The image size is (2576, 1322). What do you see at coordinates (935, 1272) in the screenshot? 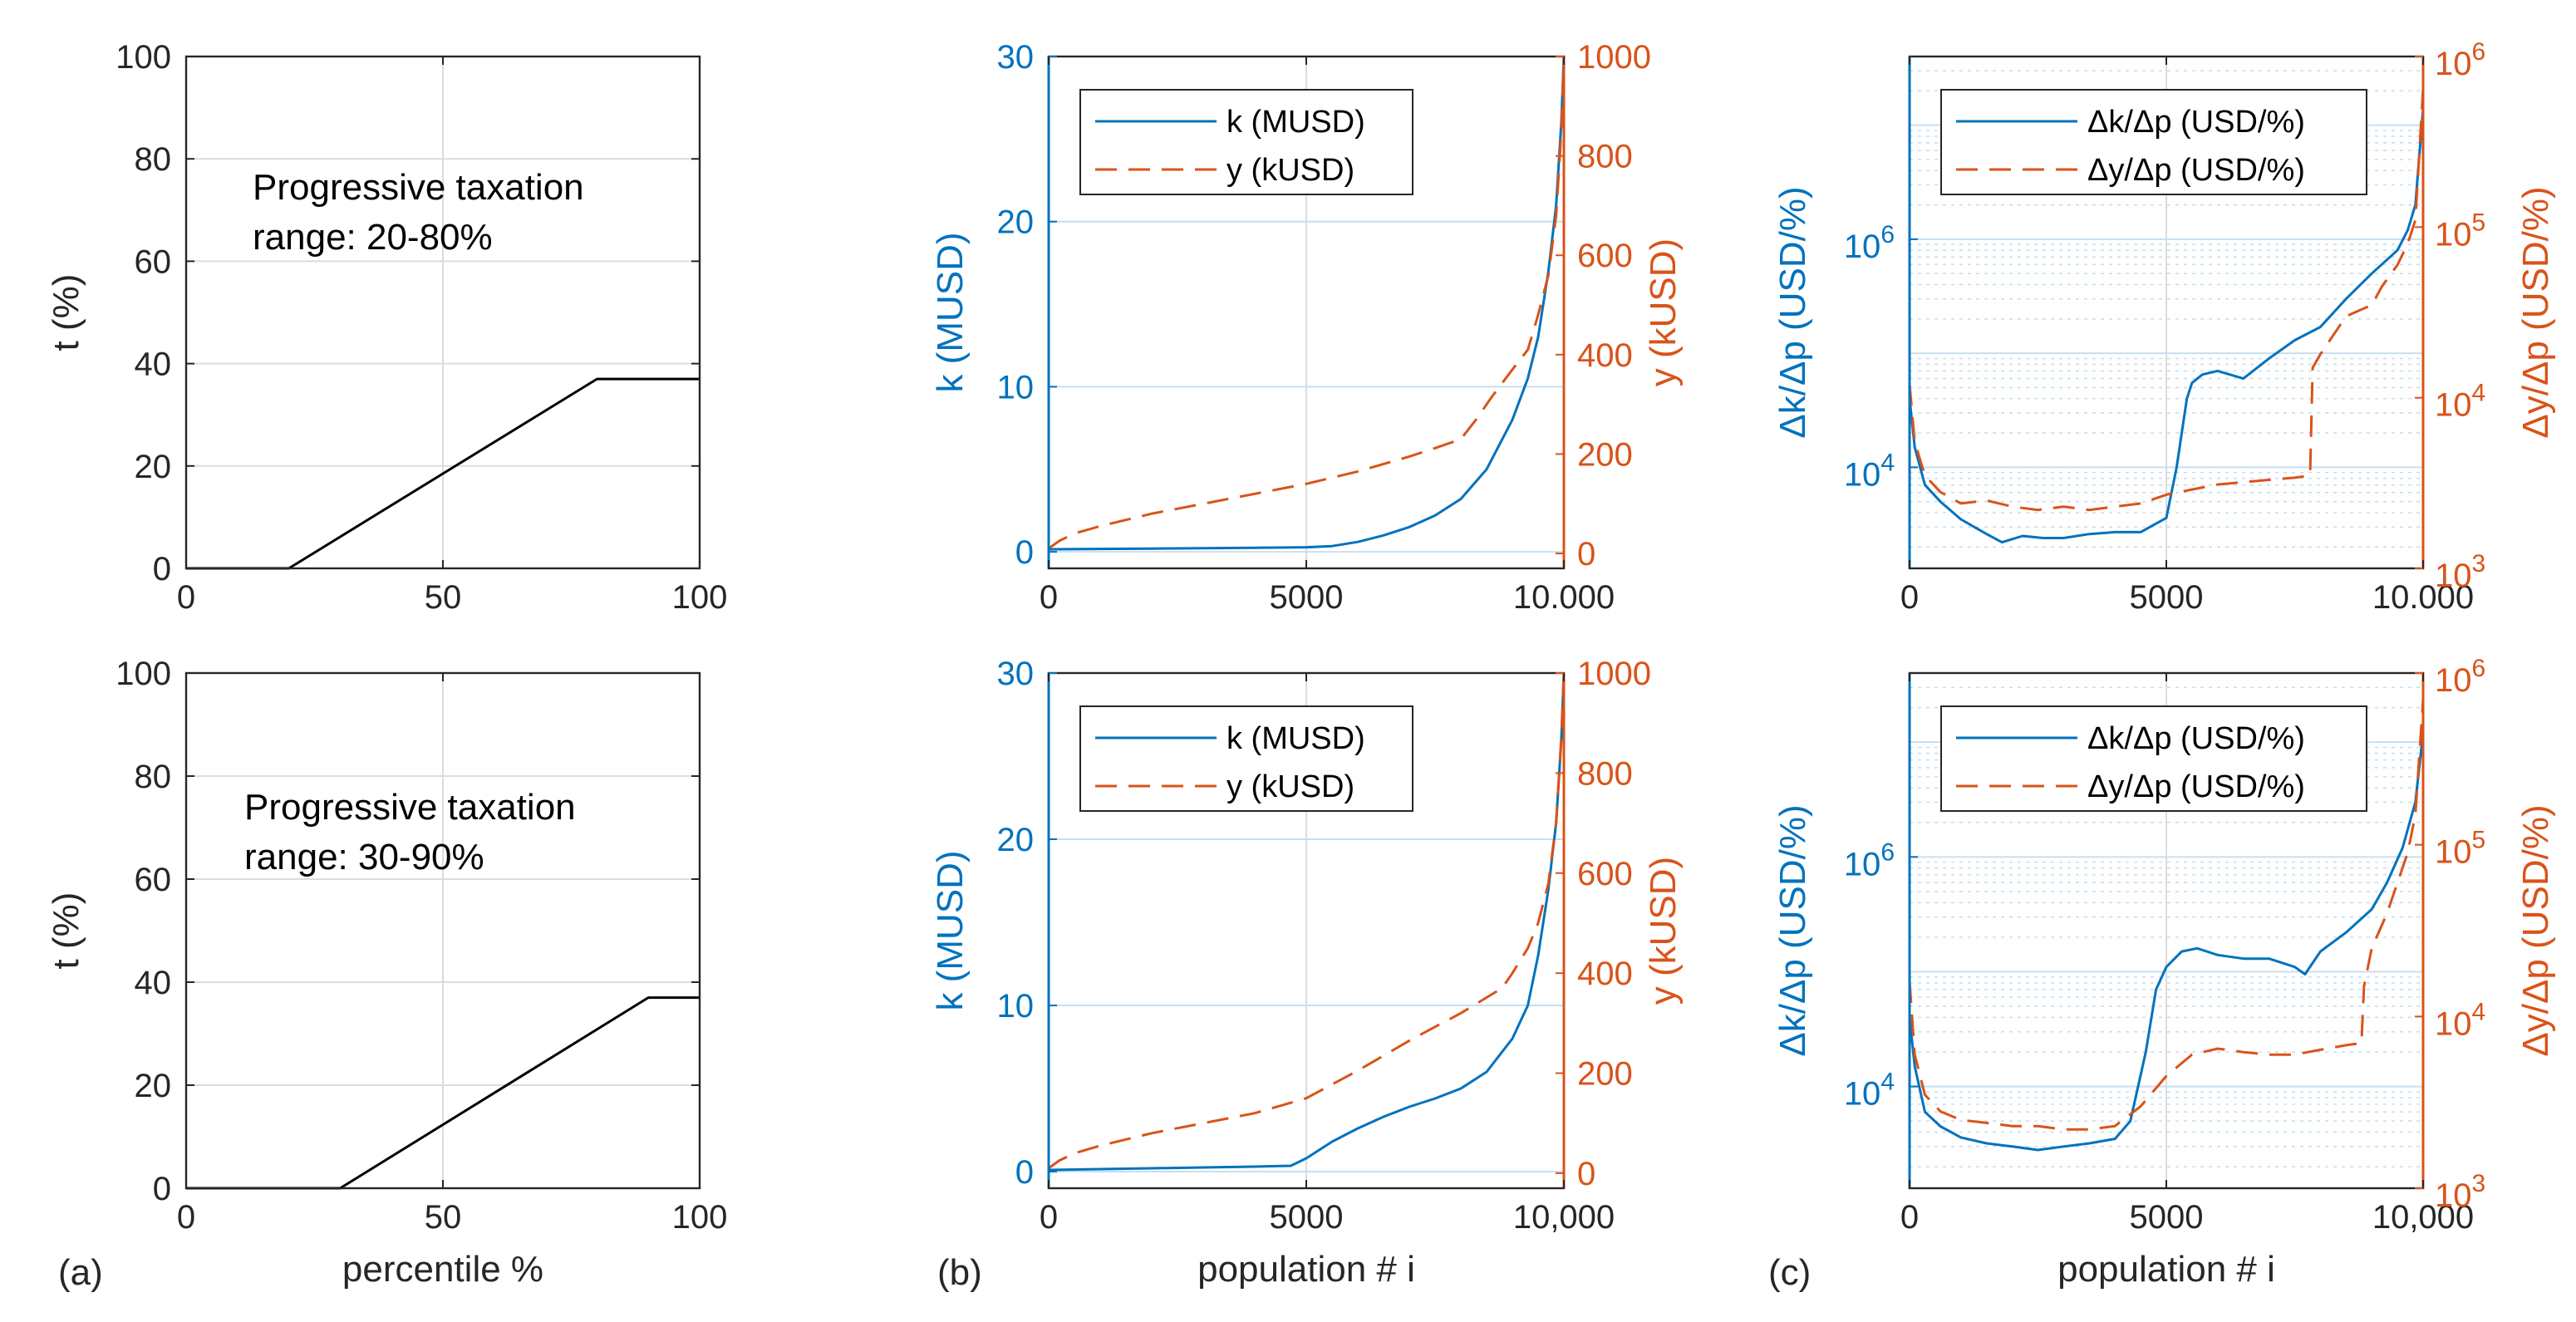
I see `panel-labels: (a) (b) (c)` at bounding box center [935, 1272].